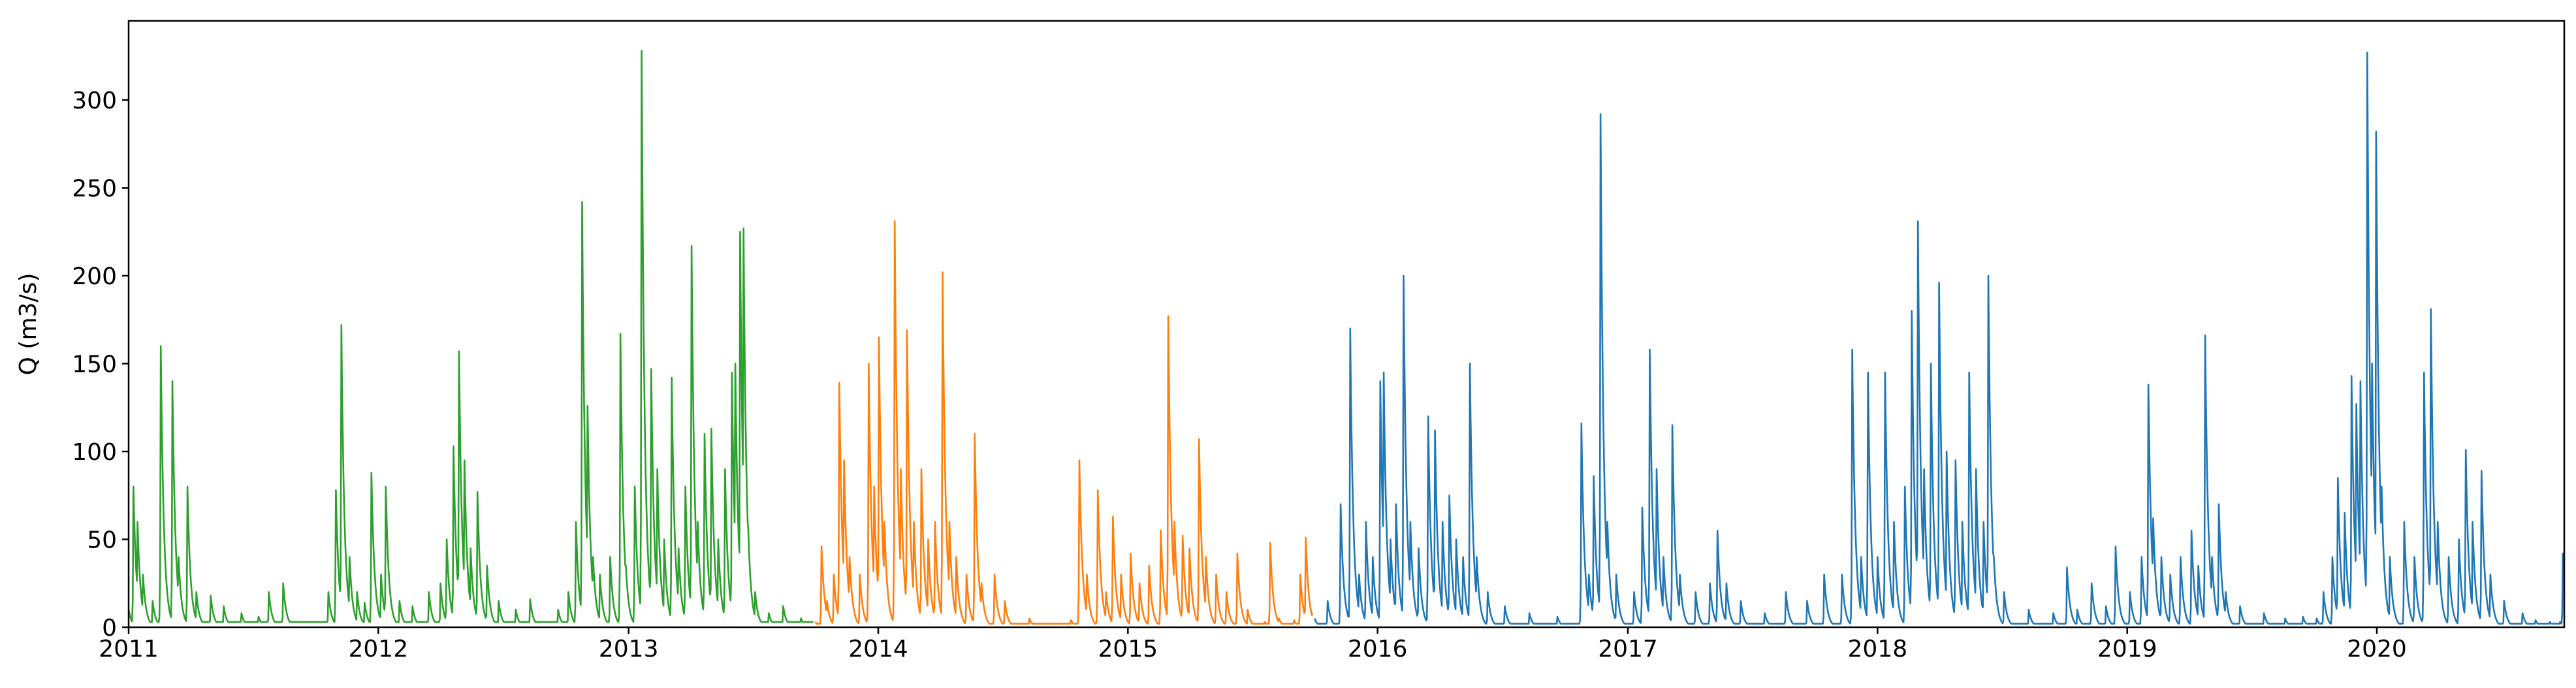 The image size is (2576, 688). What do you see at coordinates (109, 628) in the screenshot?
I see `y-tick-label-0: 0` at bounding box center [109, 628].